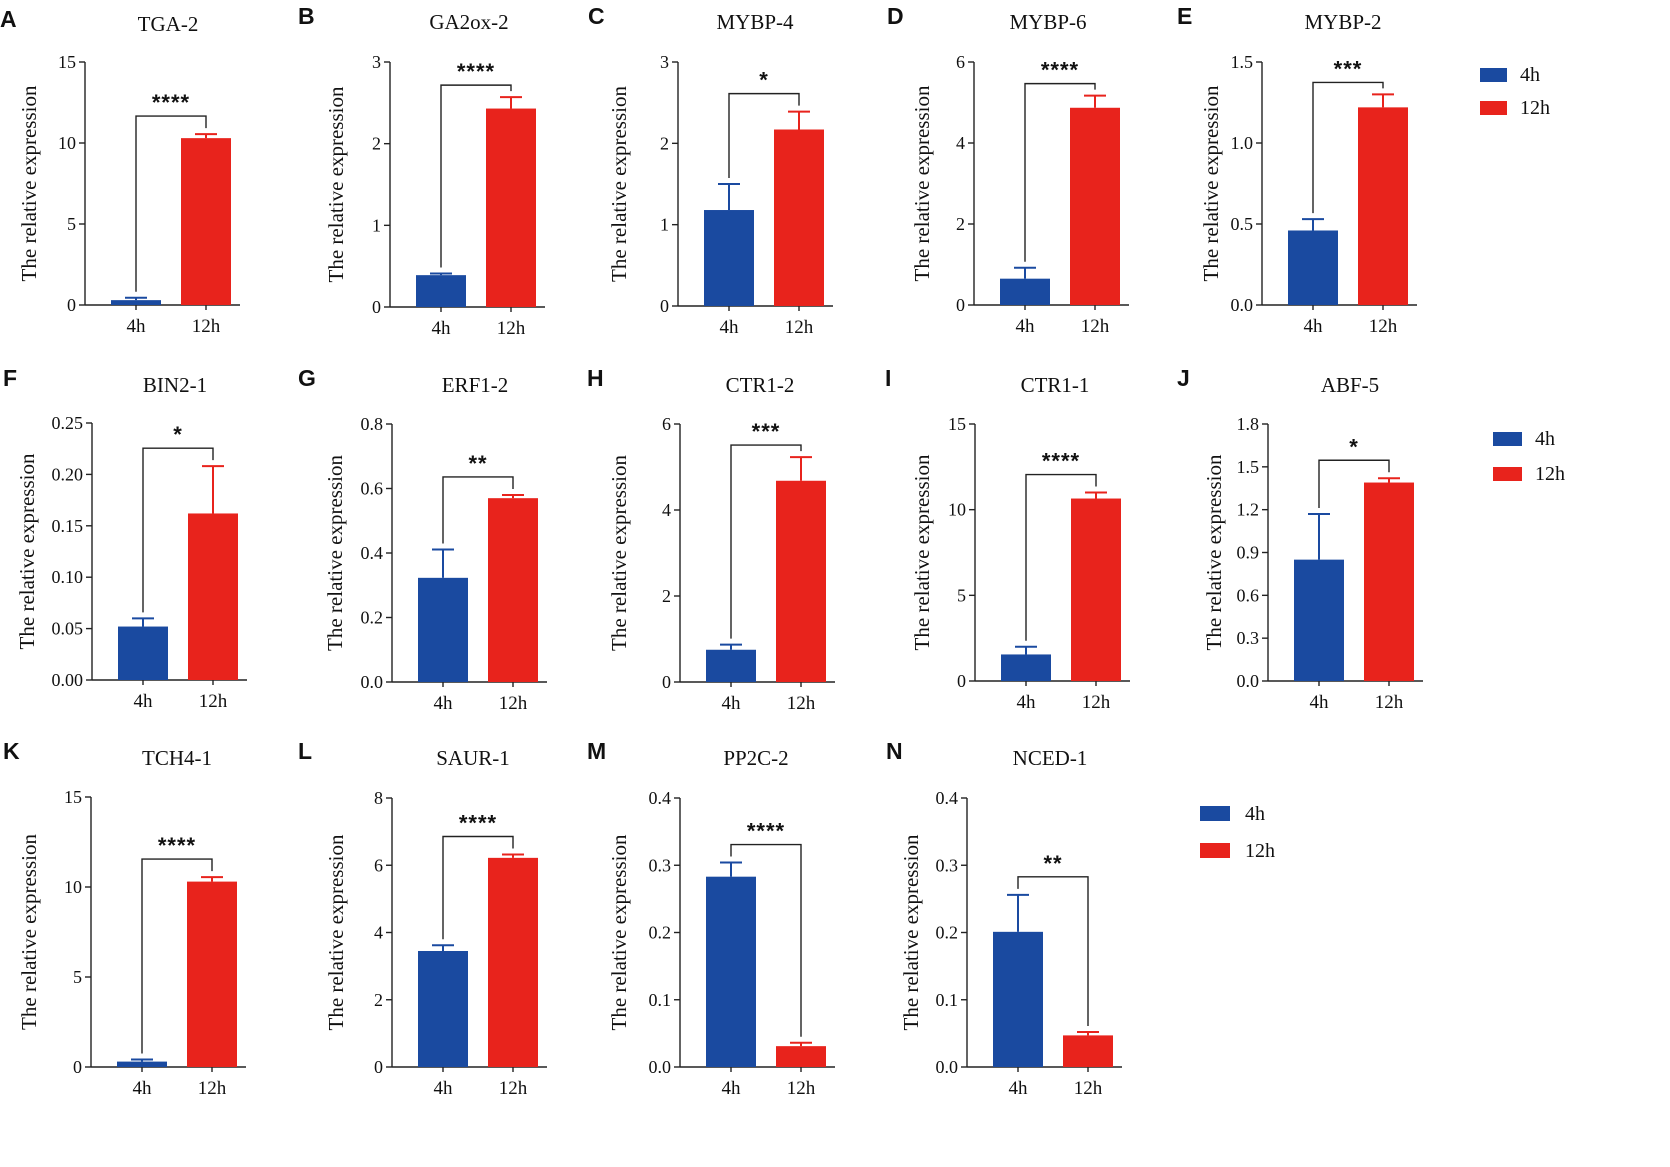  Describe the element at coordinates (1342, 22) in the screenshot. I see `chart-title: MYBP-2` at that location.